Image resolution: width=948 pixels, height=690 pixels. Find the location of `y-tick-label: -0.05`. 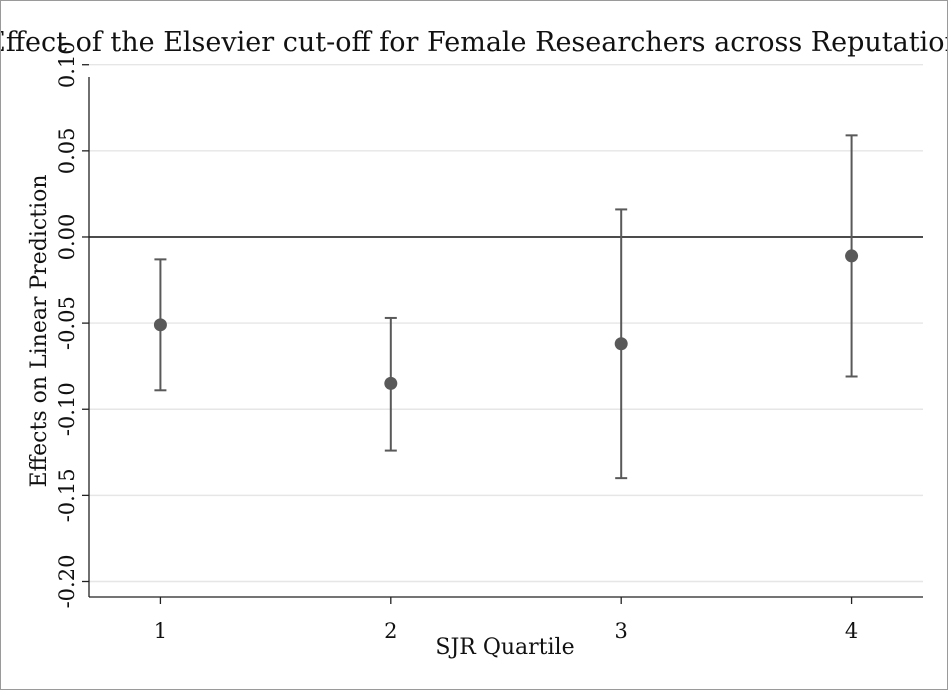

y-tick-label: -0.05 is located at coordinates (67, 323).